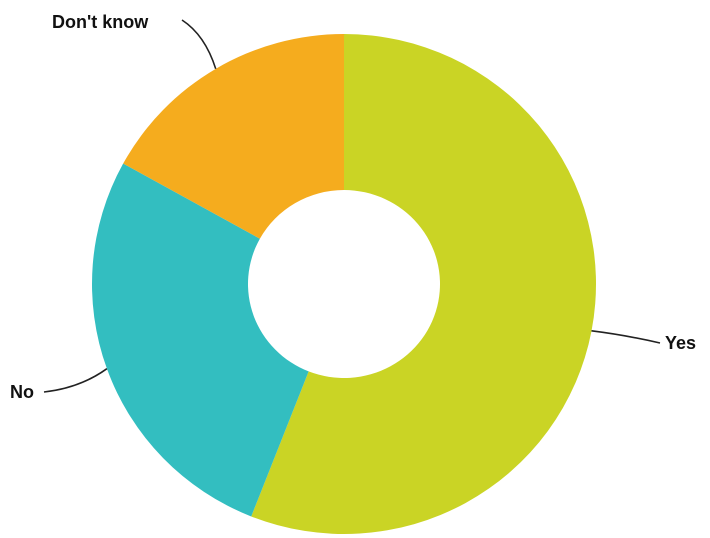 This screenshot has height=538, width=710. Describe the element at coordinates (100, 22) in the screenshot. I see `slice-label-dont-know: Don't know` at that location.